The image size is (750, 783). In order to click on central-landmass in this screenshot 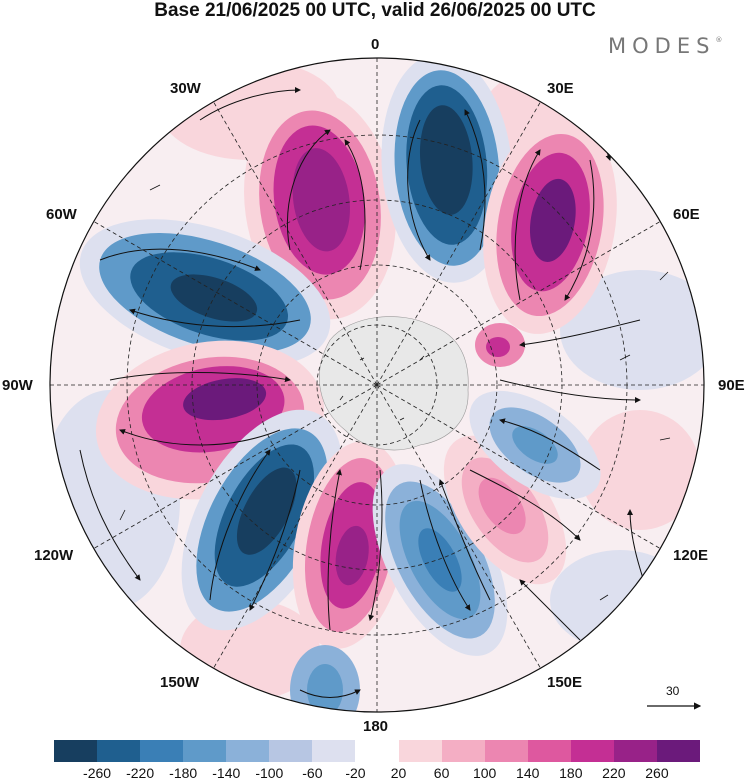, I will do `click(394, 383)`.